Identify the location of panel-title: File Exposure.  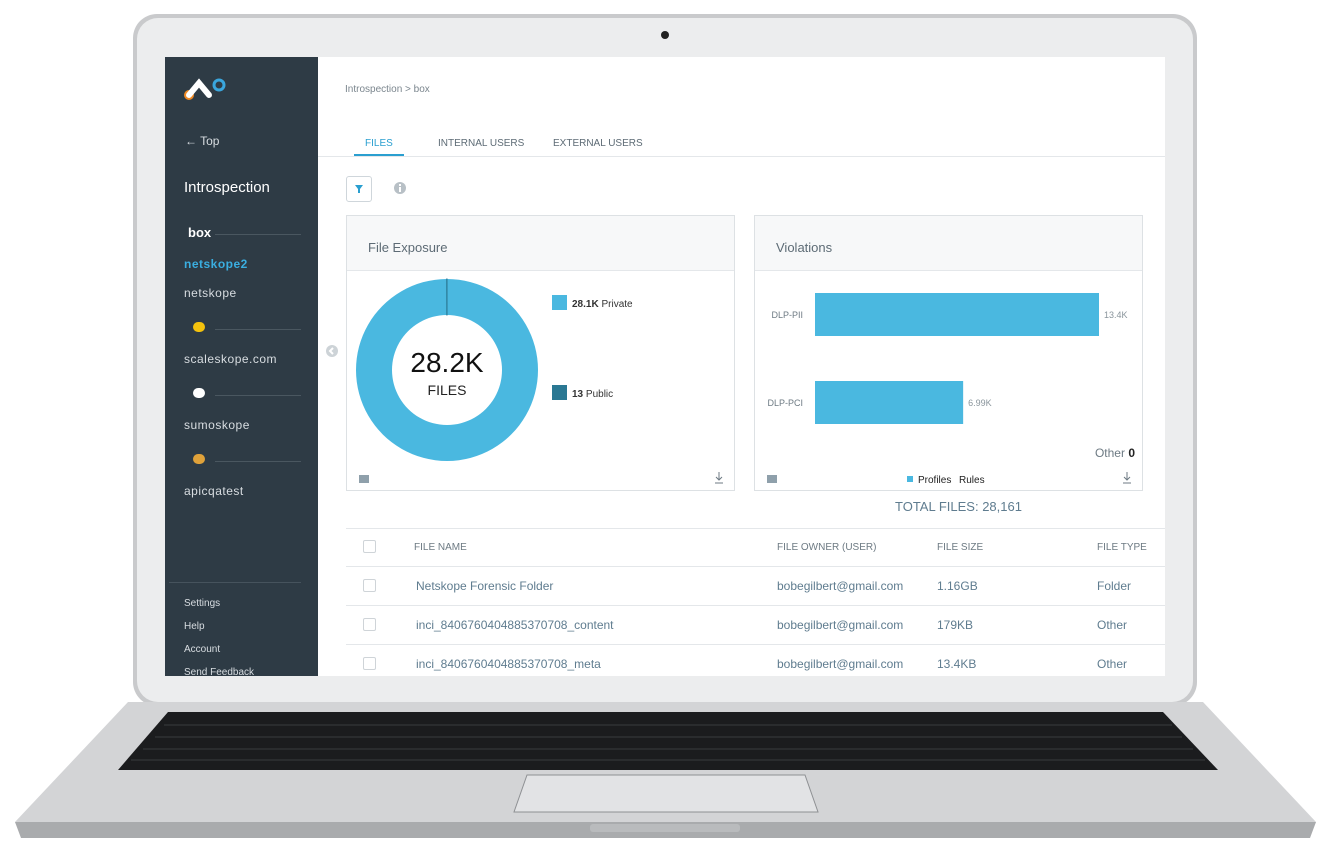
(408, 247).